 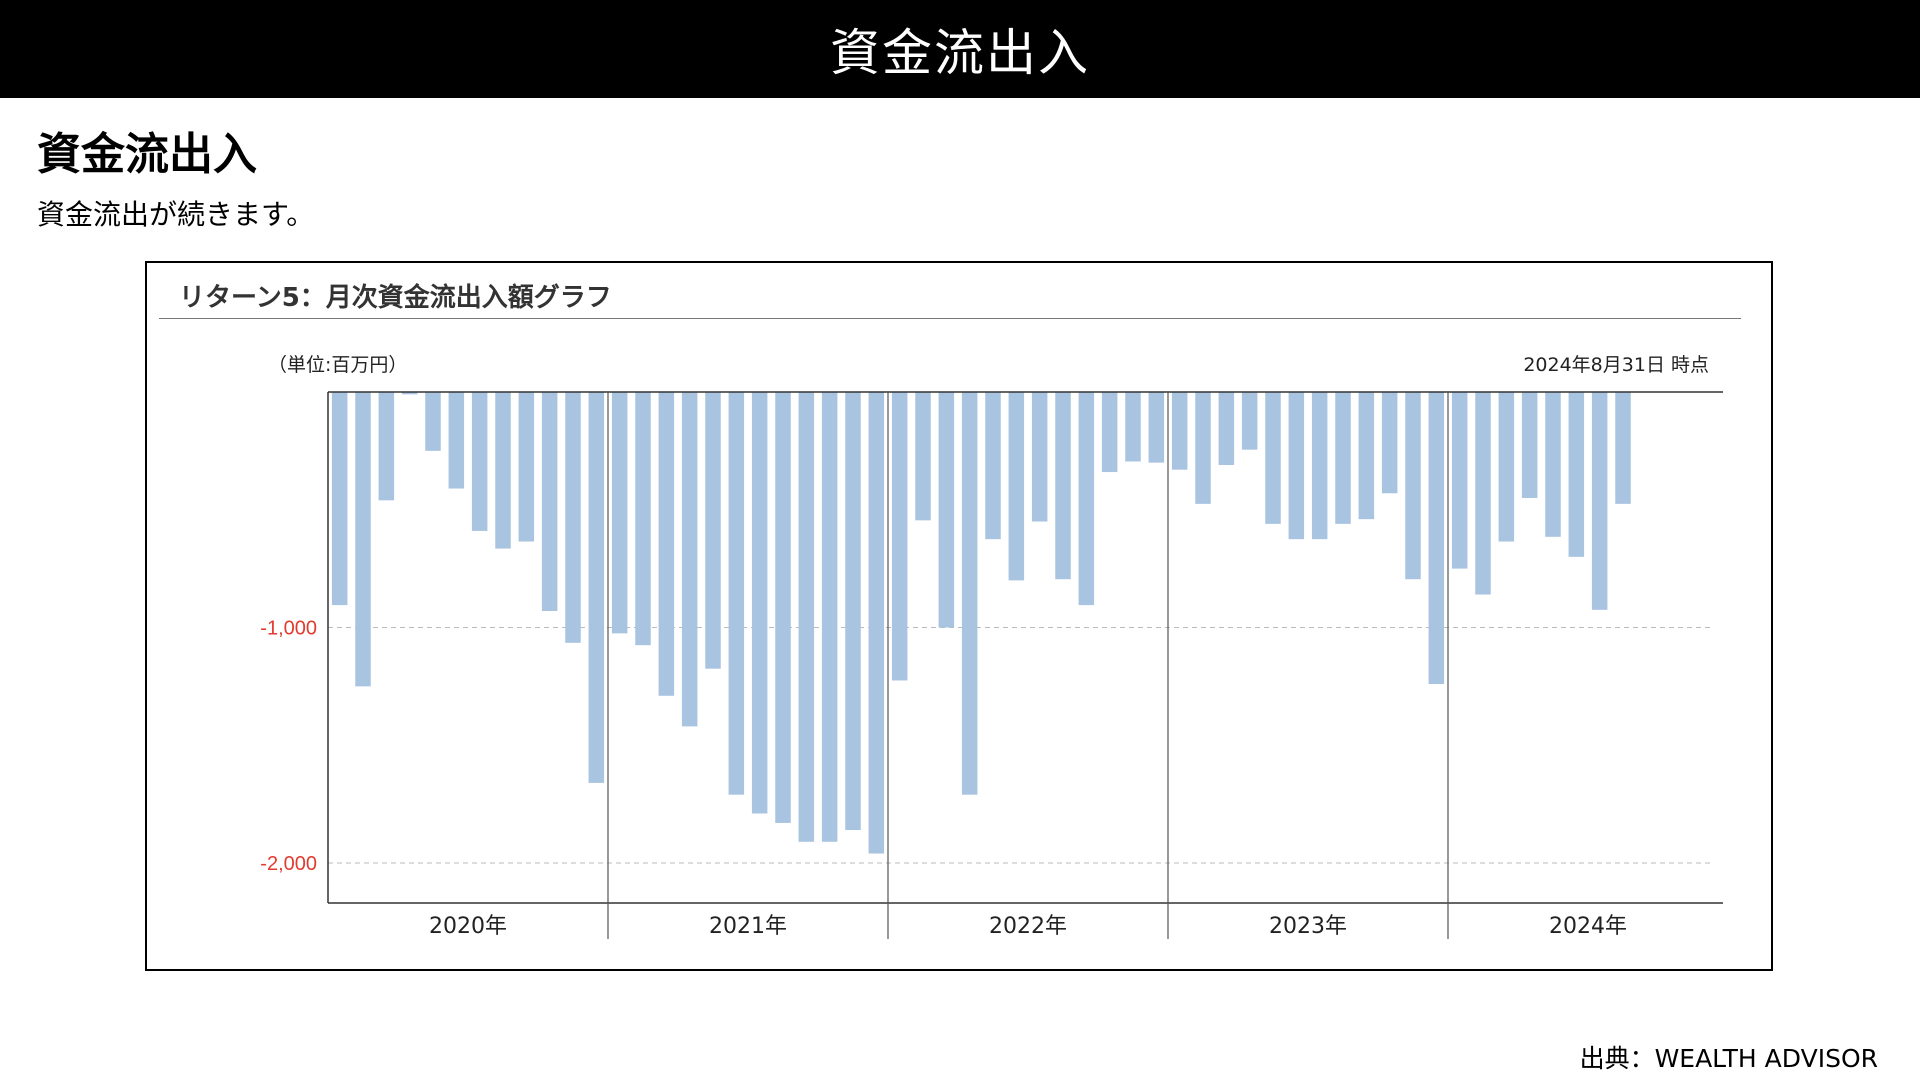 What do you see at coordinates (288, 628) in the screenshot?
I see `y-tick-label: -1,000` at bounding box center [288, 628].